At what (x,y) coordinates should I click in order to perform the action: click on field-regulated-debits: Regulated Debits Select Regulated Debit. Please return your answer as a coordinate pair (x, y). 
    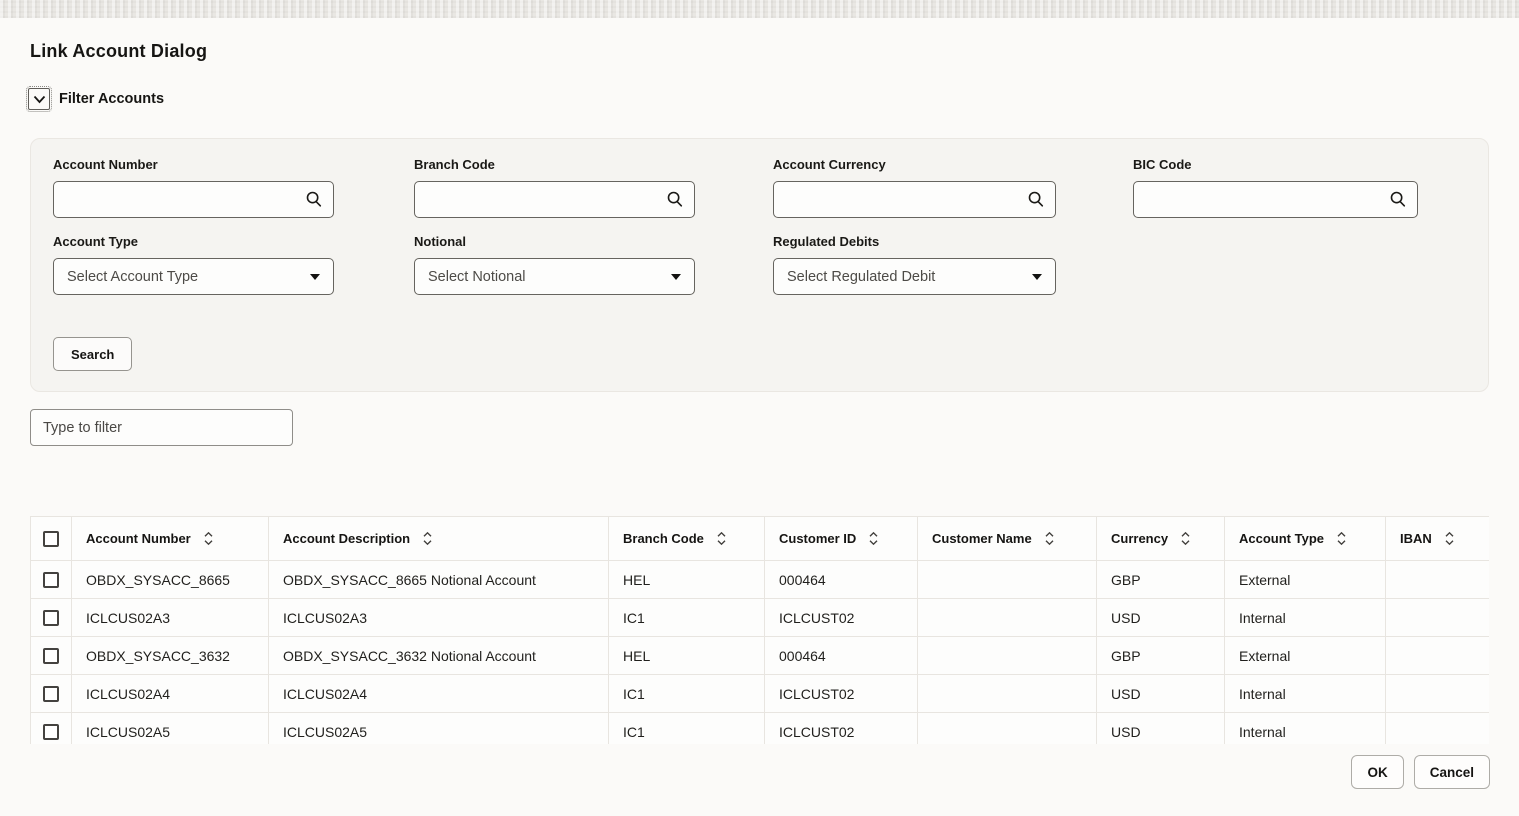
    Looking at the image, I should click on (914, 264).